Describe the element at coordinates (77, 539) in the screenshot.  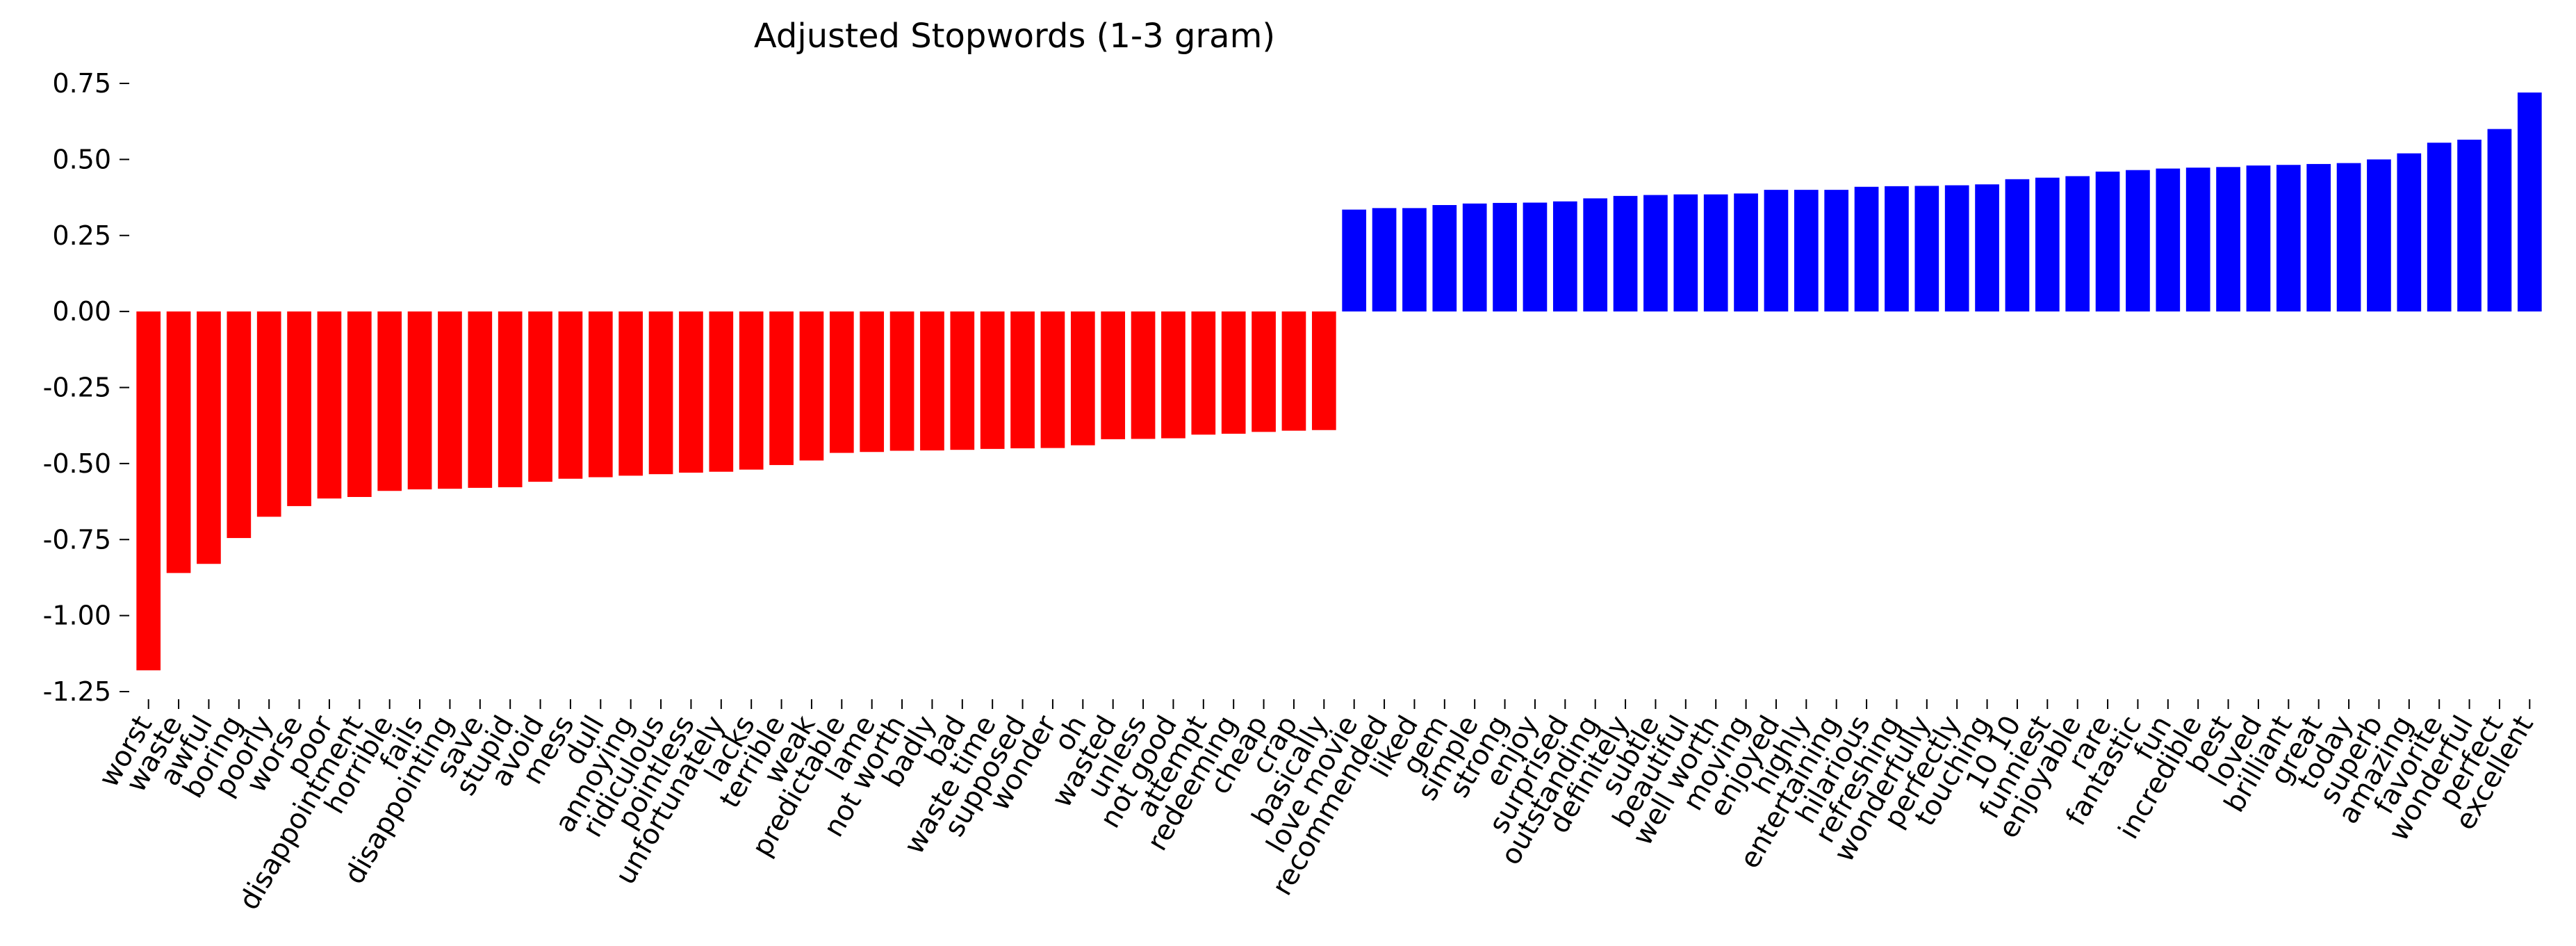
I see `y-tick-label: -0.75` at that location.